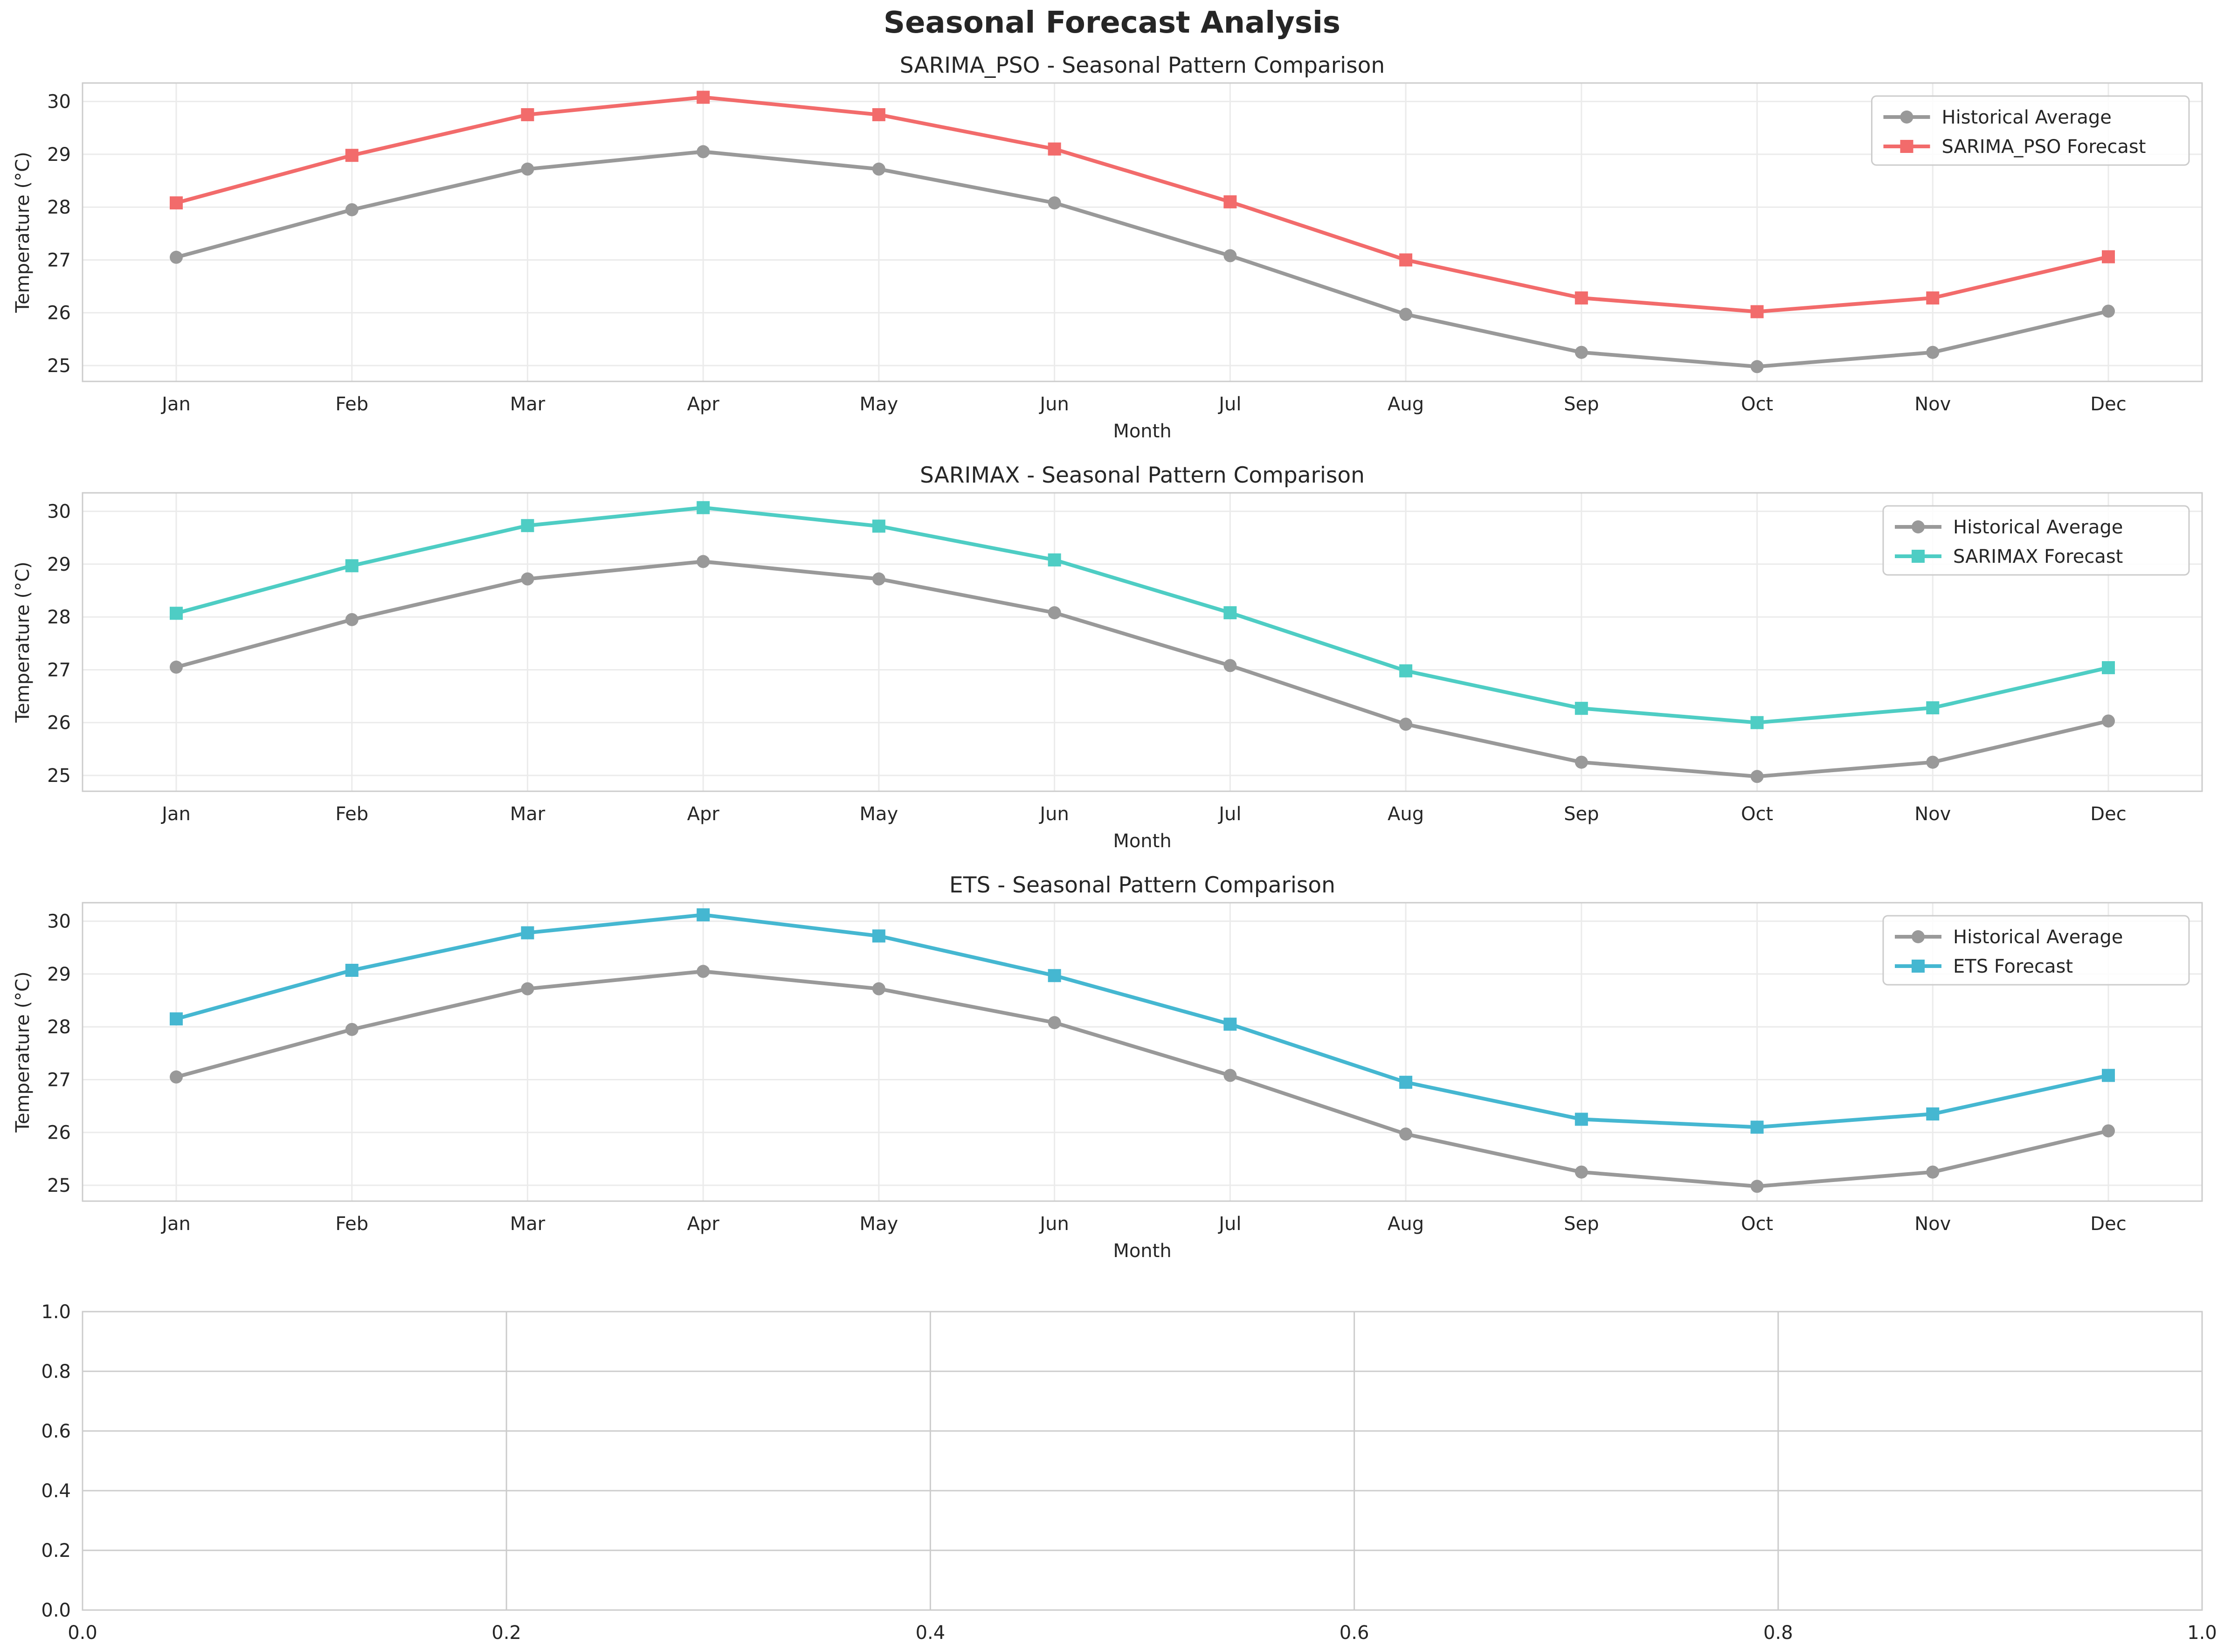 This screenshot has width=2224, height=1652. I want to click on x-tick-label: Jul, so click(1229, 814).